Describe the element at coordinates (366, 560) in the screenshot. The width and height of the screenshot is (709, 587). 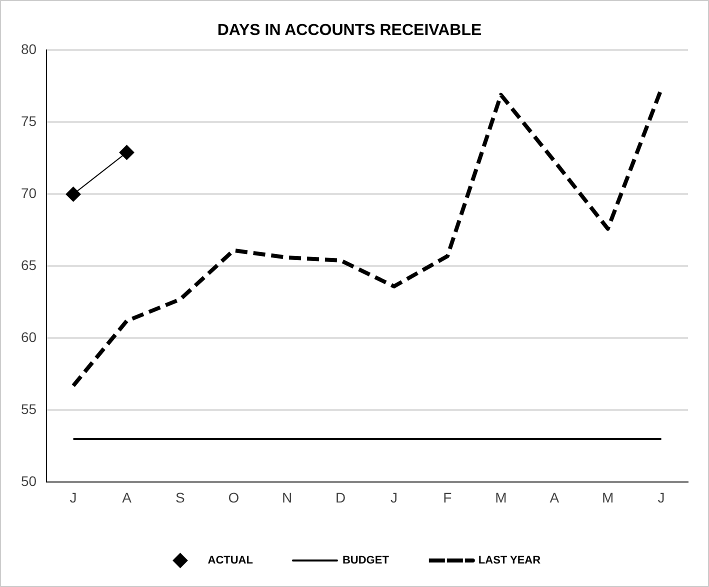
I see `legend-label: BUDGET` at that location.